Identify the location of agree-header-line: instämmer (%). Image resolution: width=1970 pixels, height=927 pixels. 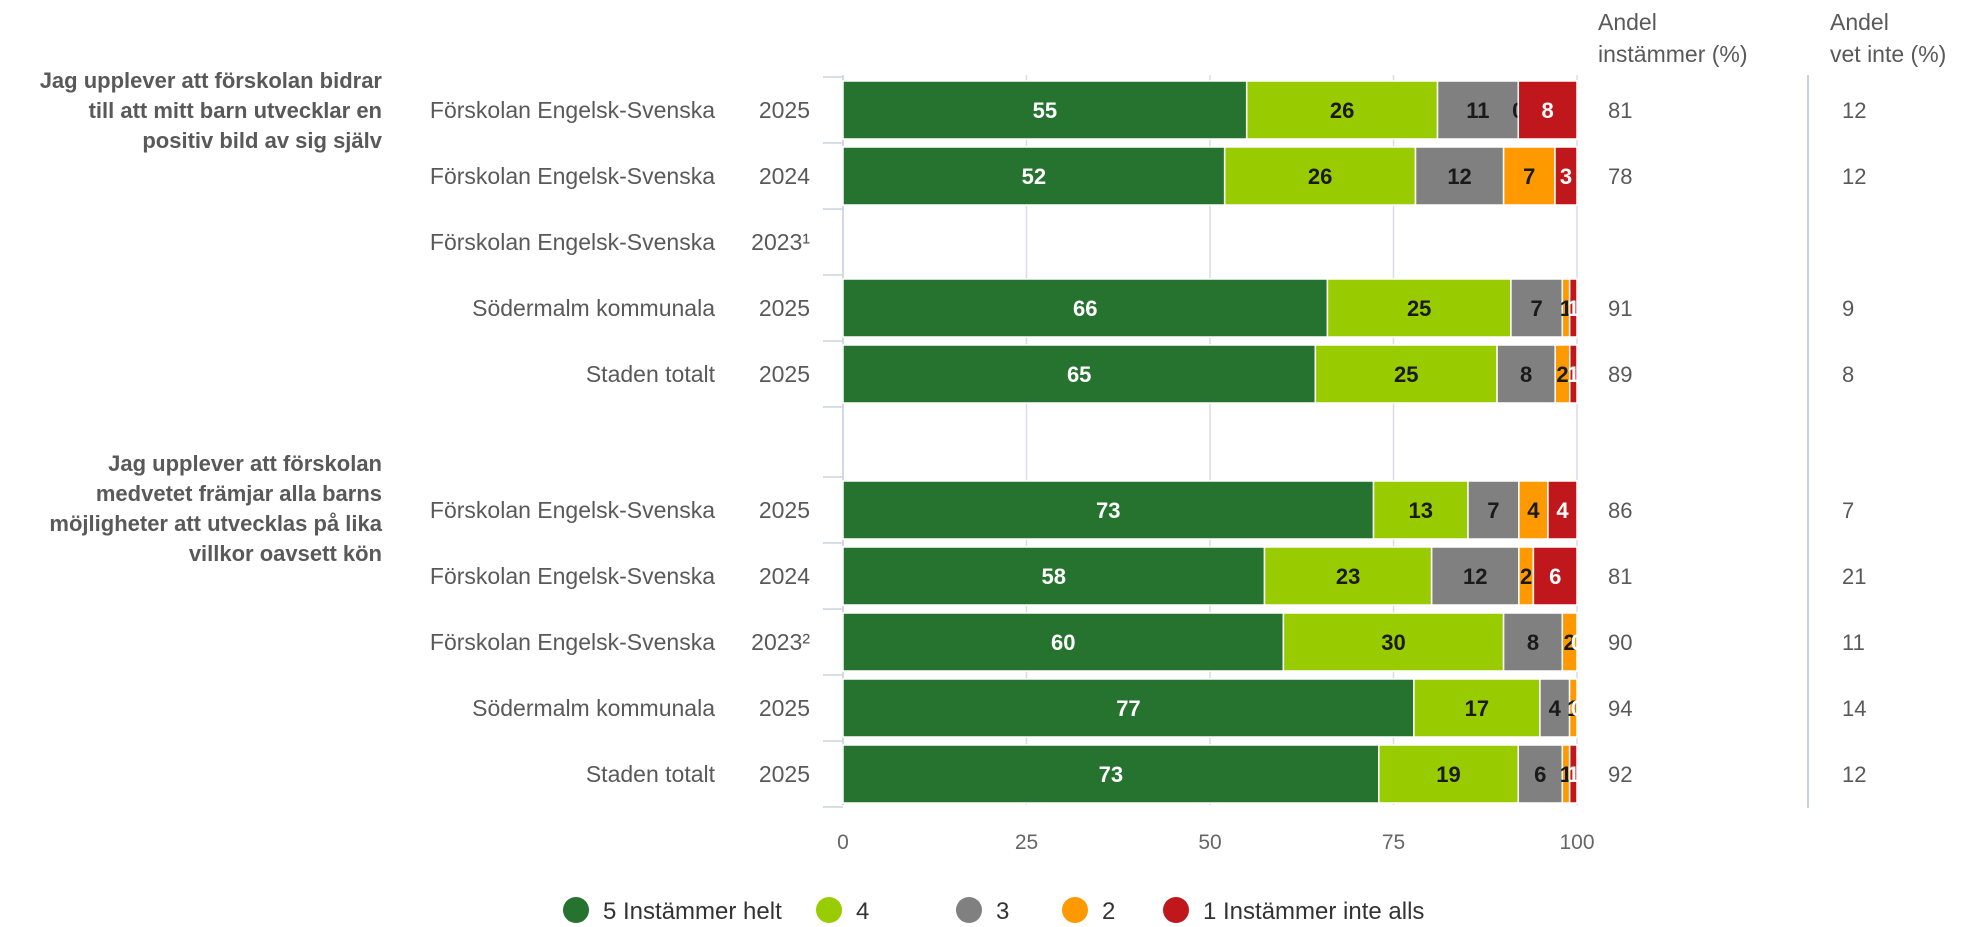
(1673, 54).